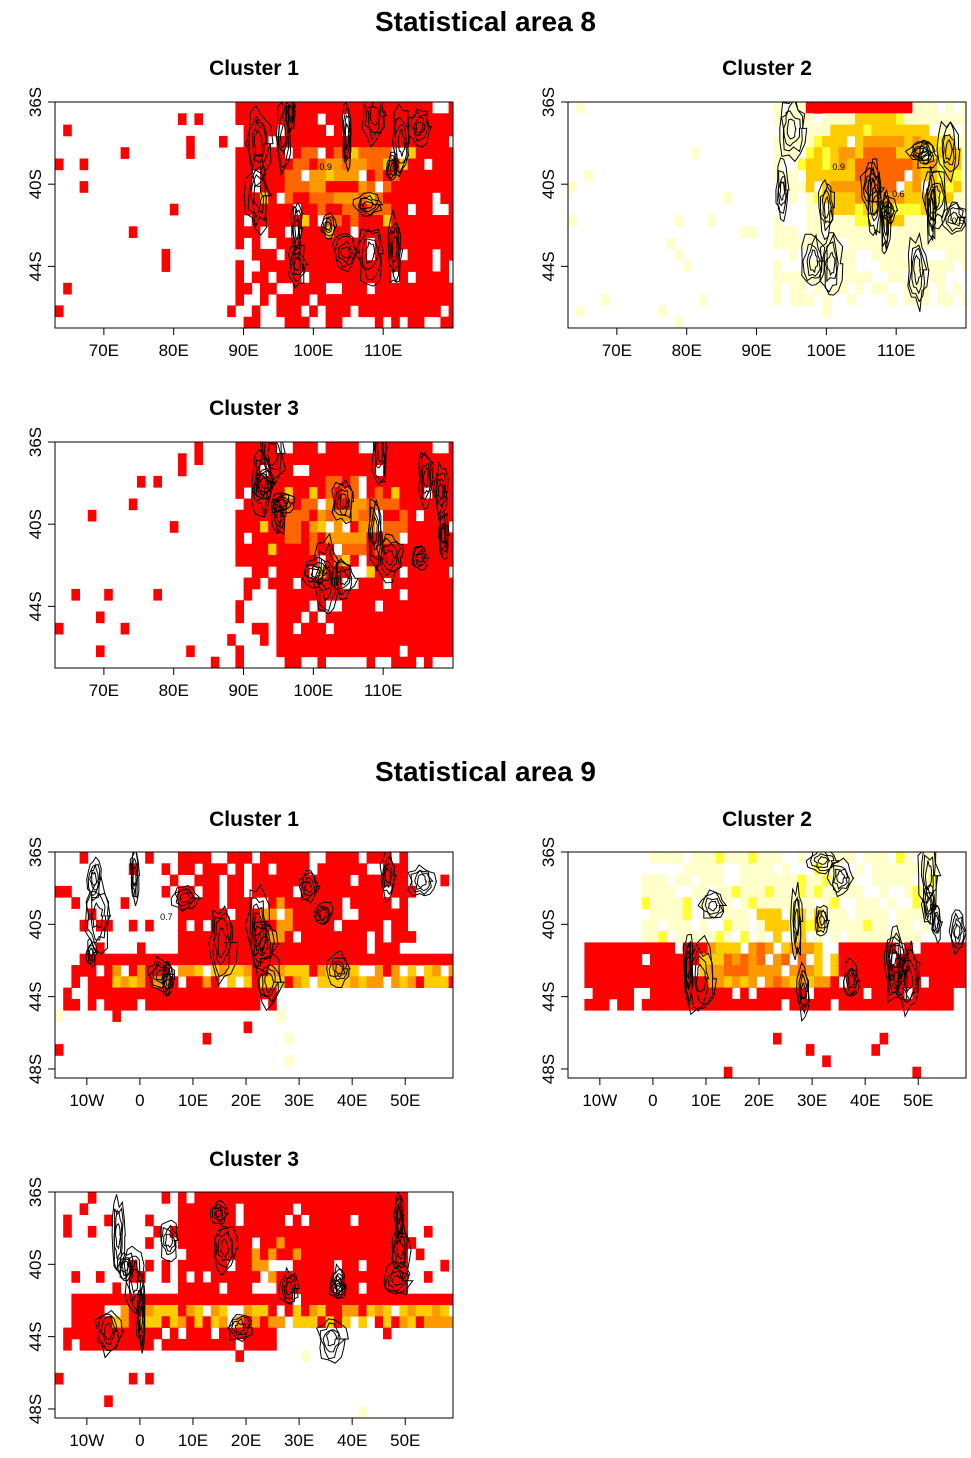 Image resolution: width=971 pixels, height=1458 pixels. What do you see at coordinates (548, 924) in the screenshot?
I see `y-tick-label: 40S` at bounding box center [548, 924].